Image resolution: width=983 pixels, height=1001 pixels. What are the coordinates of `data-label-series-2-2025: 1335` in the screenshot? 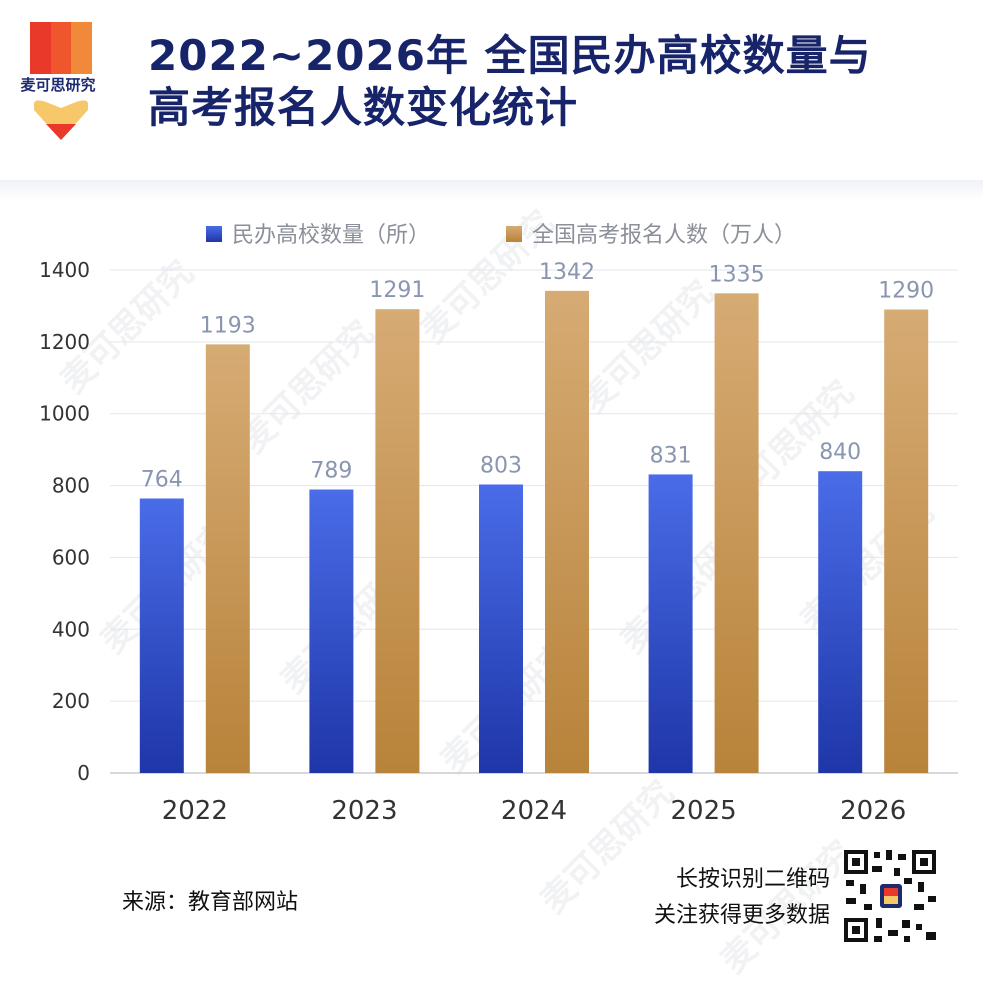 It's located at (737, 274).